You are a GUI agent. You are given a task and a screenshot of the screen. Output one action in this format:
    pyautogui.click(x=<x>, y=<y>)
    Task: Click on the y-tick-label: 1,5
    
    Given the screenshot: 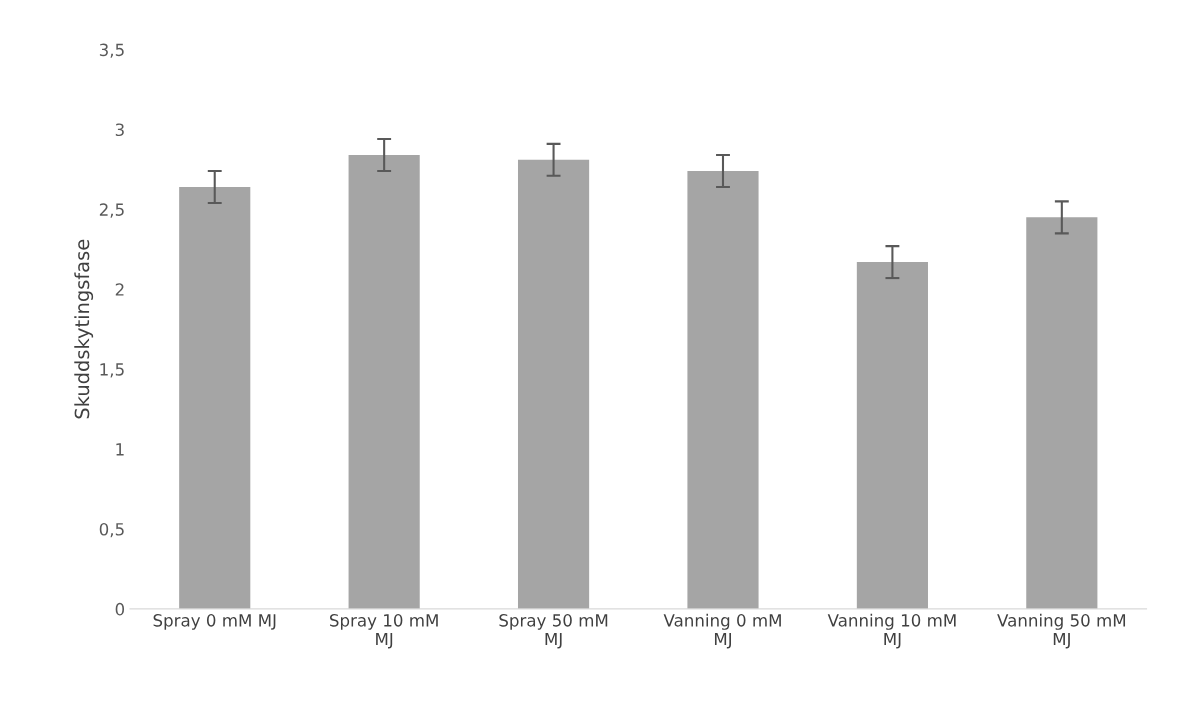 What is the action you would take?
    pyautogui.click(x=112, y=370)
    